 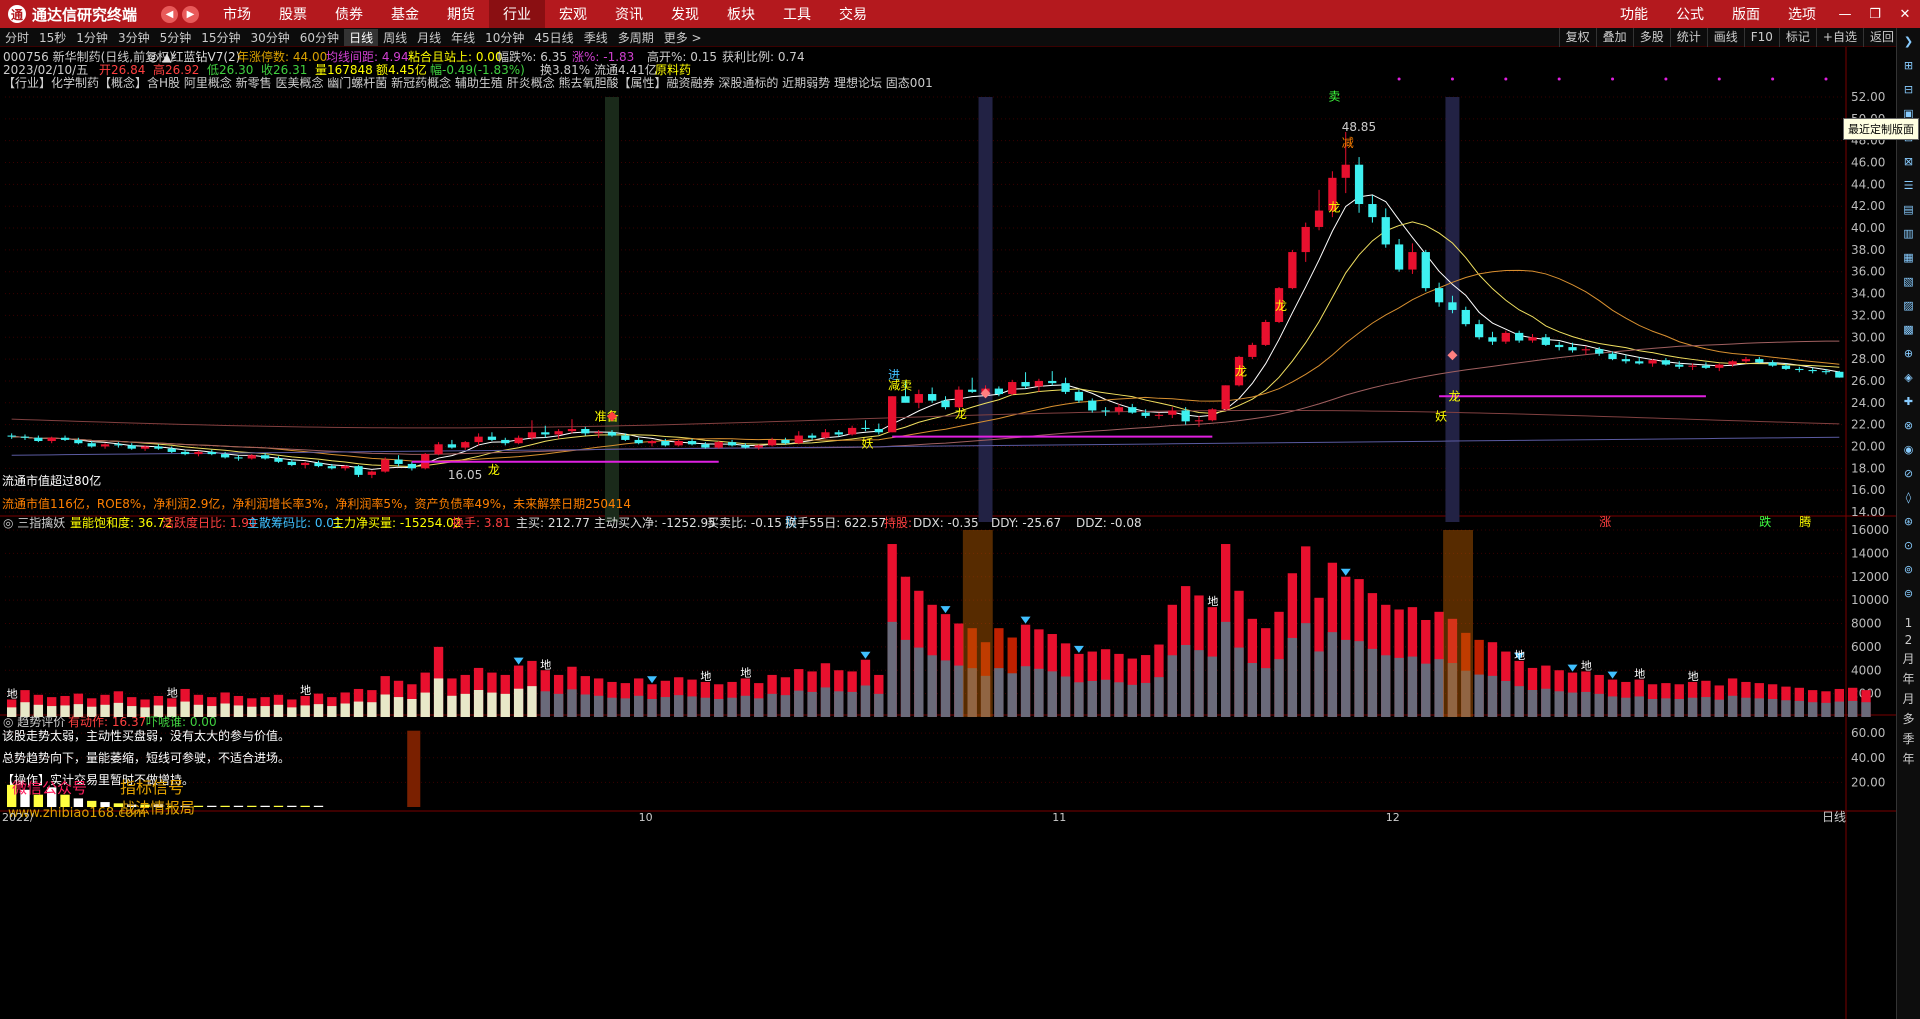 I want to click on sidebar-tool-icon: ✚, so click(x=1908, y=401).